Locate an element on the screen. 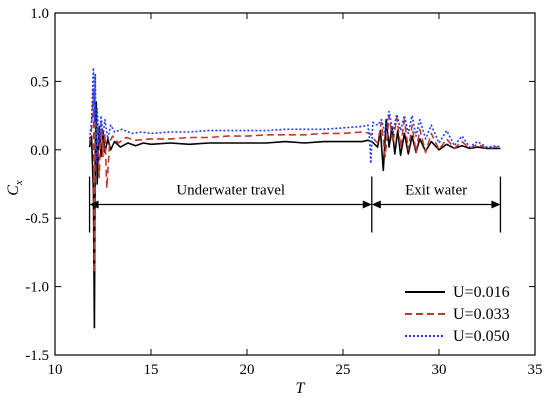  y-tick-label: 1.0 is located at coordinates (39, 14).